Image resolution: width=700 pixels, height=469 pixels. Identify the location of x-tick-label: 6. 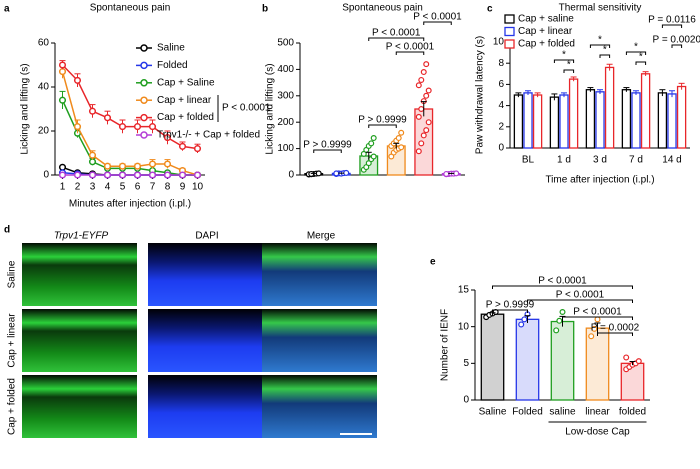
(138, 187).